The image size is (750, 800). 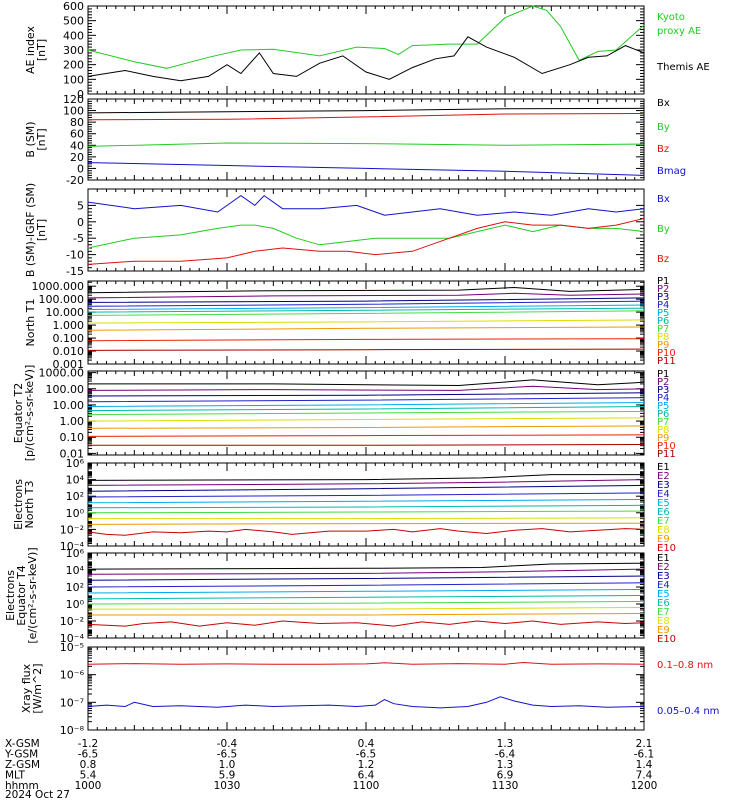 What do you see at coordinates (62, 299) in the screenshot?
I see `y-tick-label: 100.000` at bounding box center [62, 299].